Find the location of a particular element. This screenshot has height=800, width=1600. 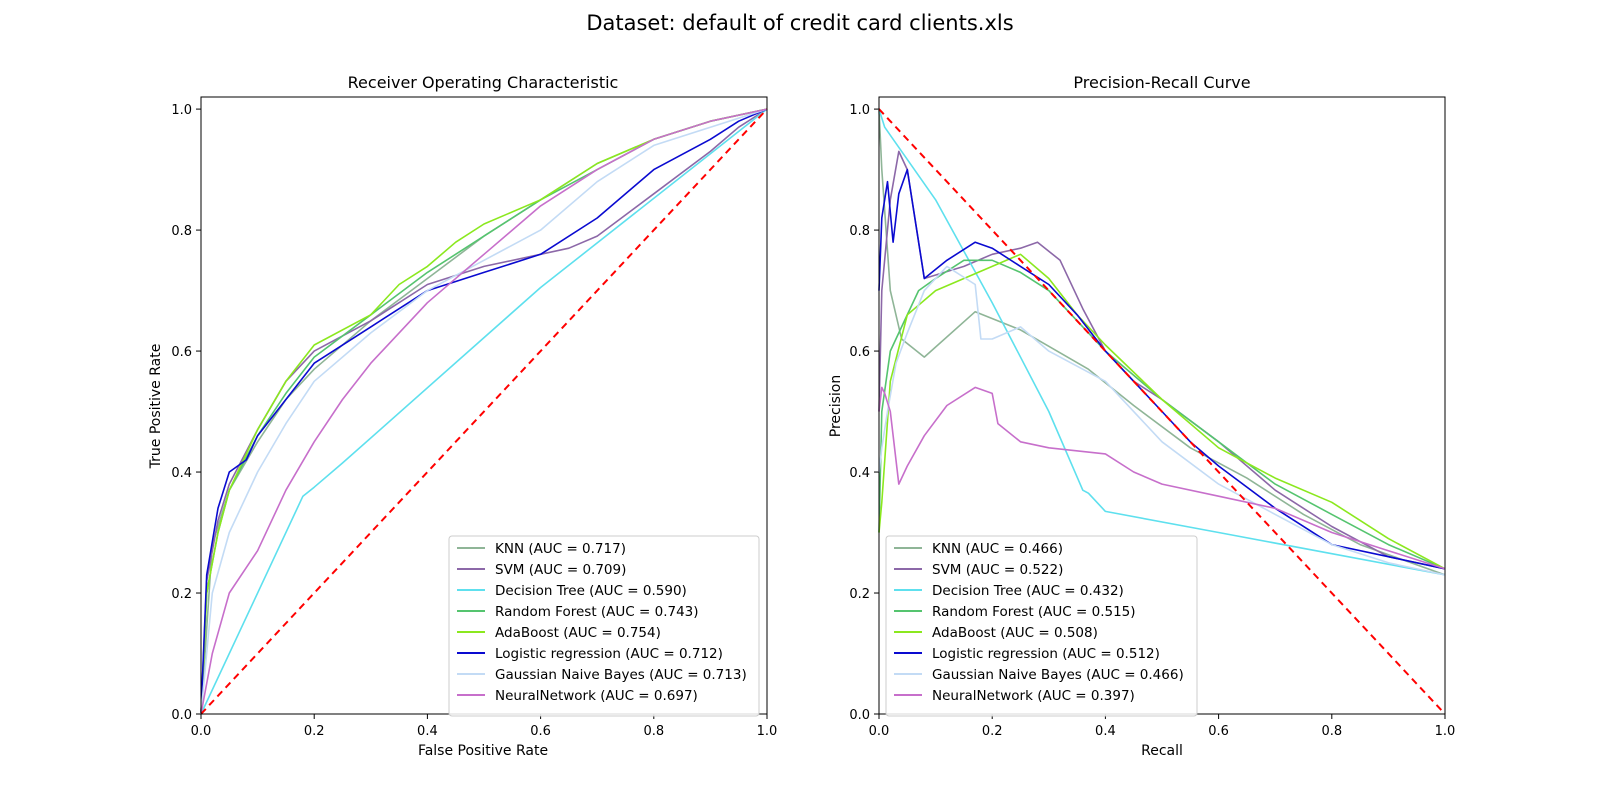

pr-ytick-label: 0.0 is located at coordinates (859, 715).